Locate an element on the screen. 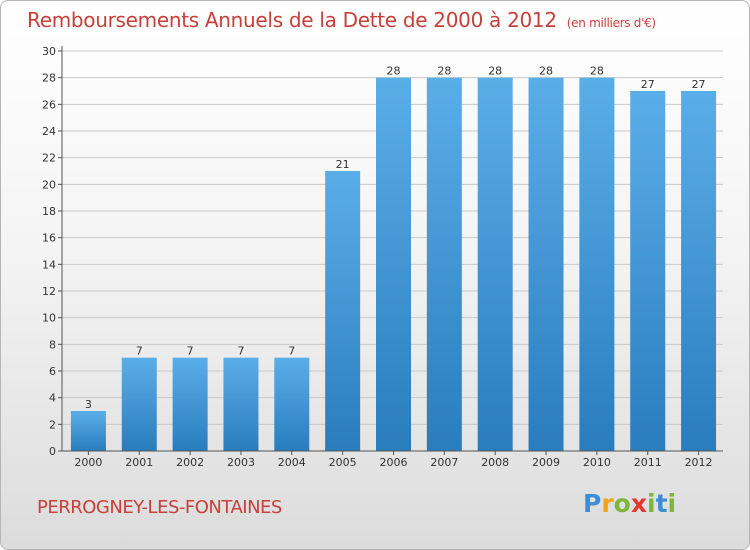 This screenshot has height=550, width=750. commune-name: PERROGNEY-LES-FONTAINES is located at coordinates (159, 507).